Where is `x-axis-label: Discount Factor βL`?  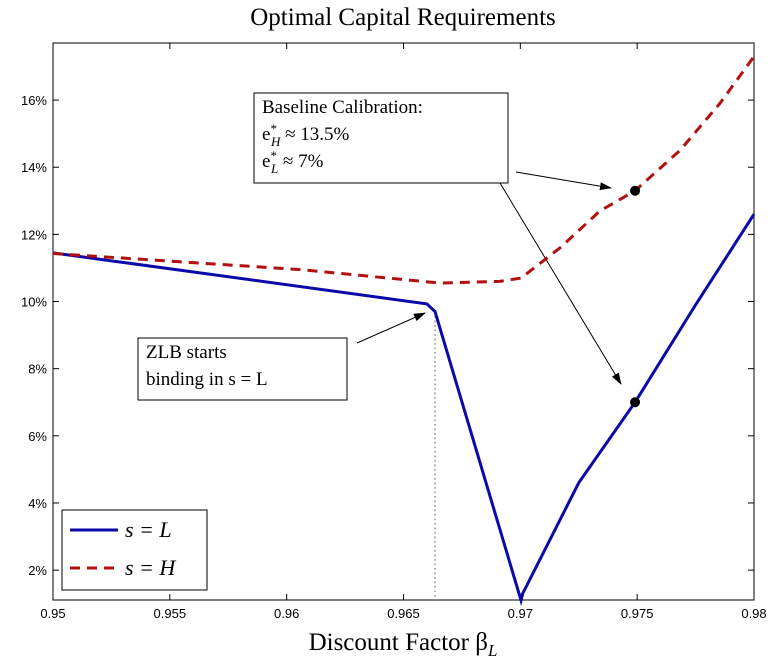 x-axis-label: Discount Factor βL is located at coordinates (403, 644).